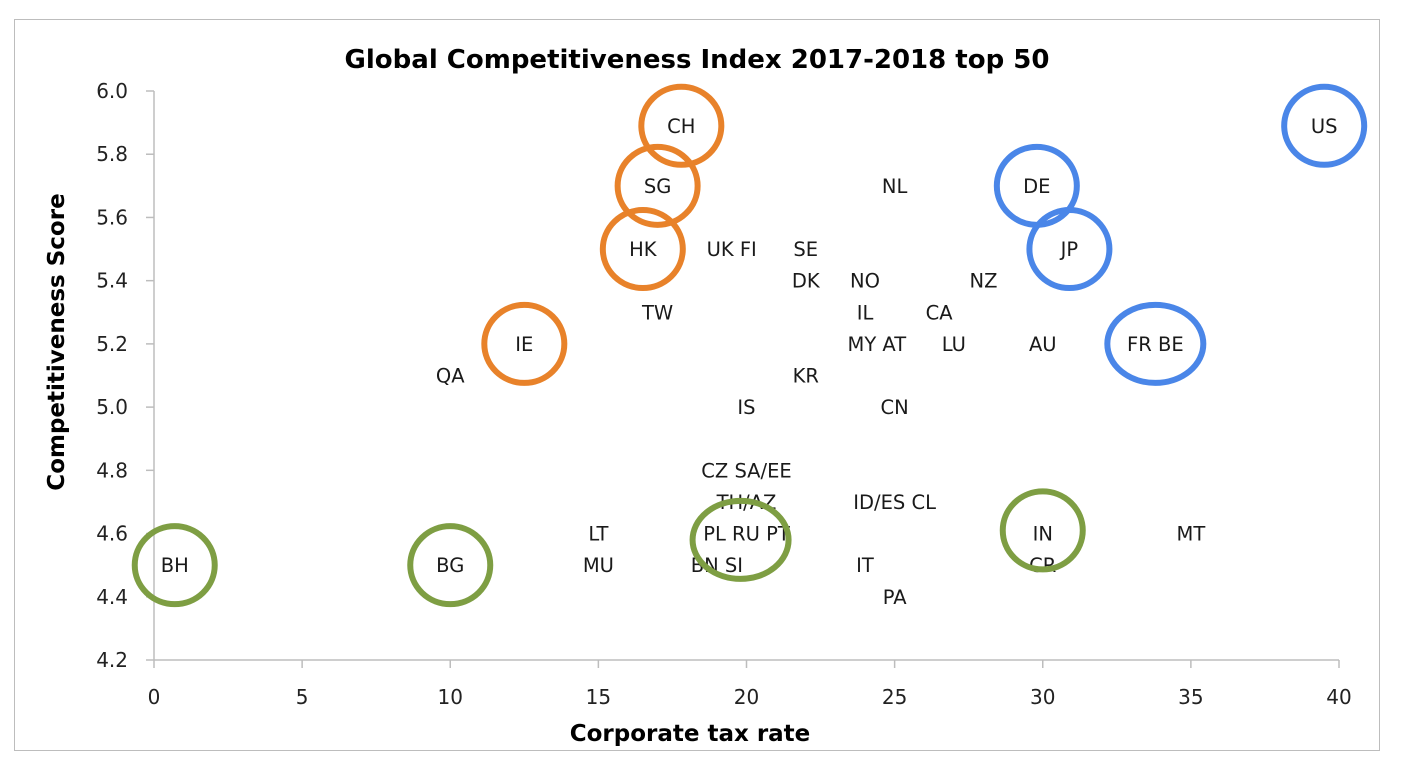 The image size is (1410, 772). Describe the element at coordinates (806, 281) in the screenshot. I see `data-point-label: DK` at that location.